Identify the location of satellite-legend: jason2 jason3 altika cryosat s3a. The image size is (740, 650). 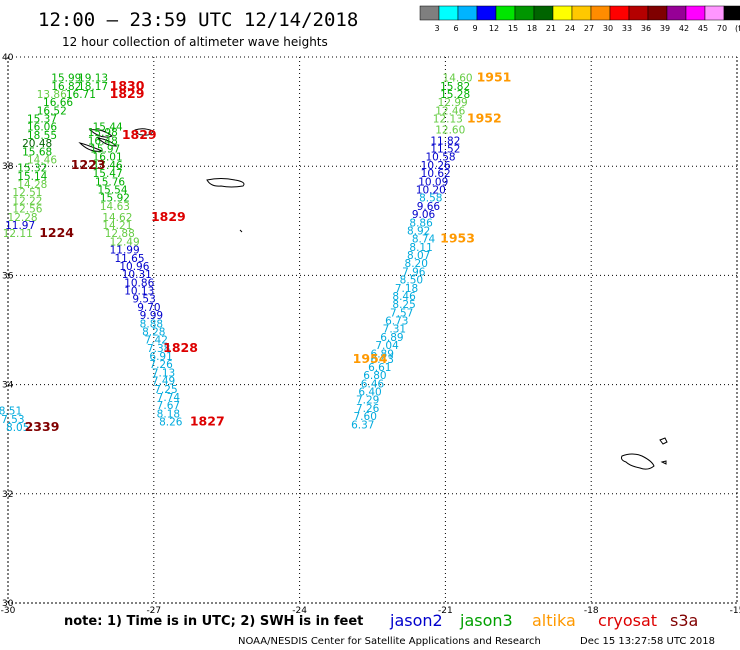
(543, 620).